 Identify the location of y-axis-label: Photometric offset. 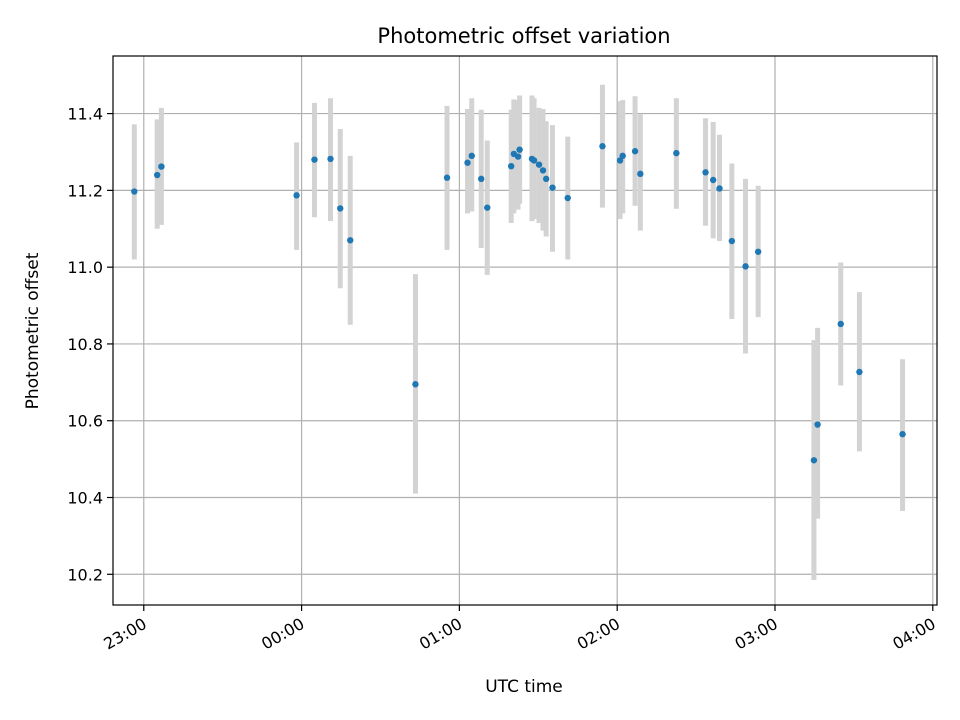
(33, 330).